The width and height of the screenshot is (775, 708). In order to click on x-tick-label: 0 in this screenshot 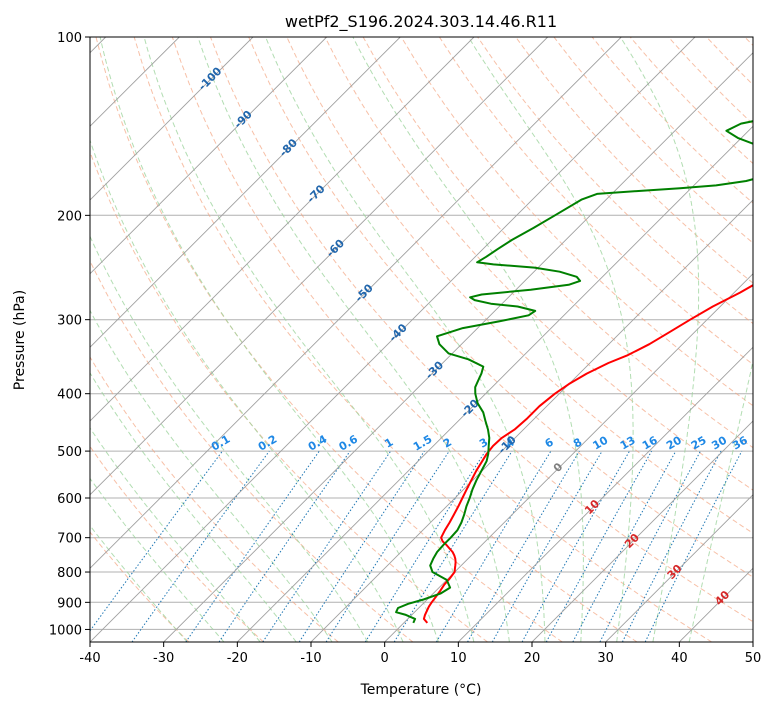, I will do `click(385, 658)`.